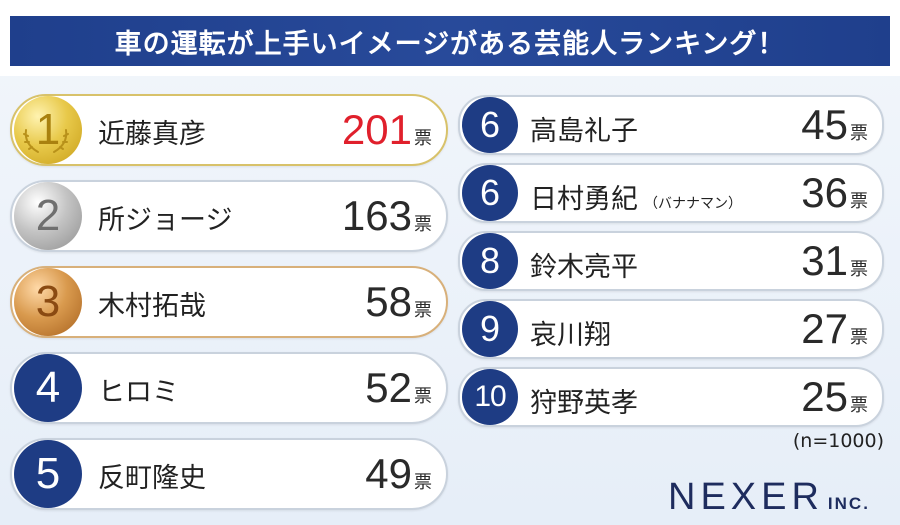  Describe the element at coordinates (693, 204) in the screenshot. I see `person-name-note: （バナナマン）` at that location.